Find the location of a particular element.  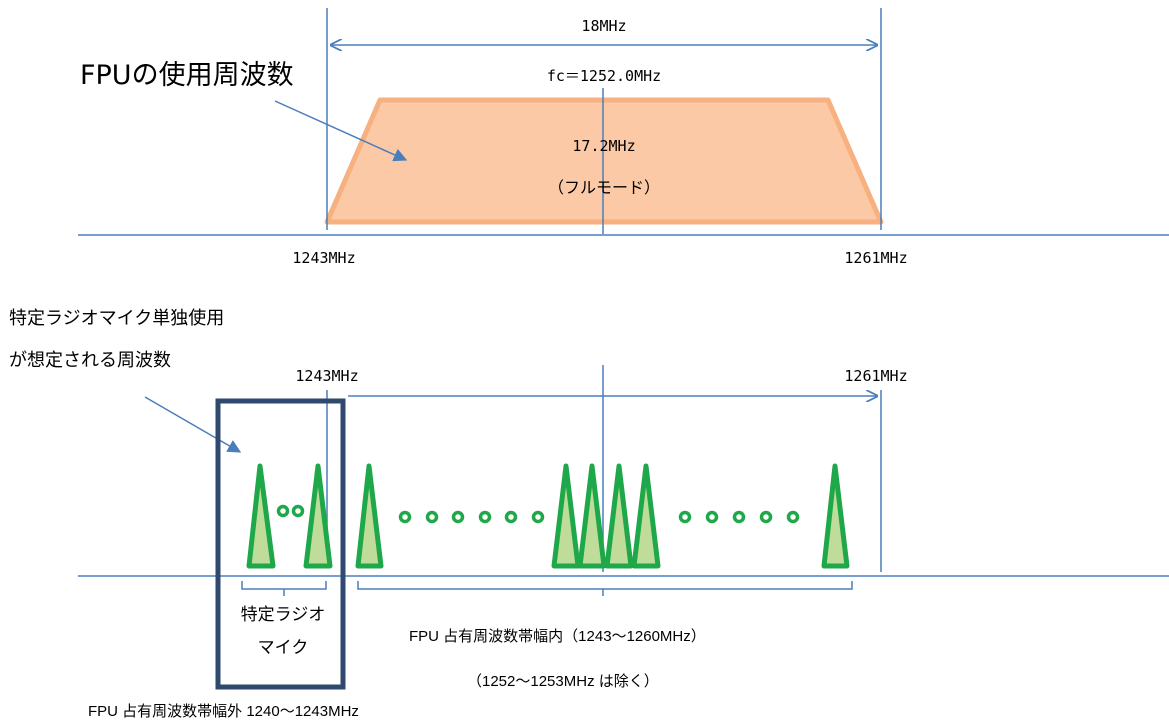

excluded-range-label: （1252～1253MHz は除く） is located at coordinates (563, 681).